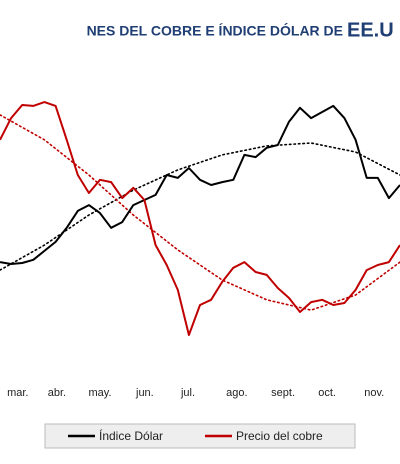 The image size is (400, 464). I want to click on x-tick-label: mar., so click(17, 393).